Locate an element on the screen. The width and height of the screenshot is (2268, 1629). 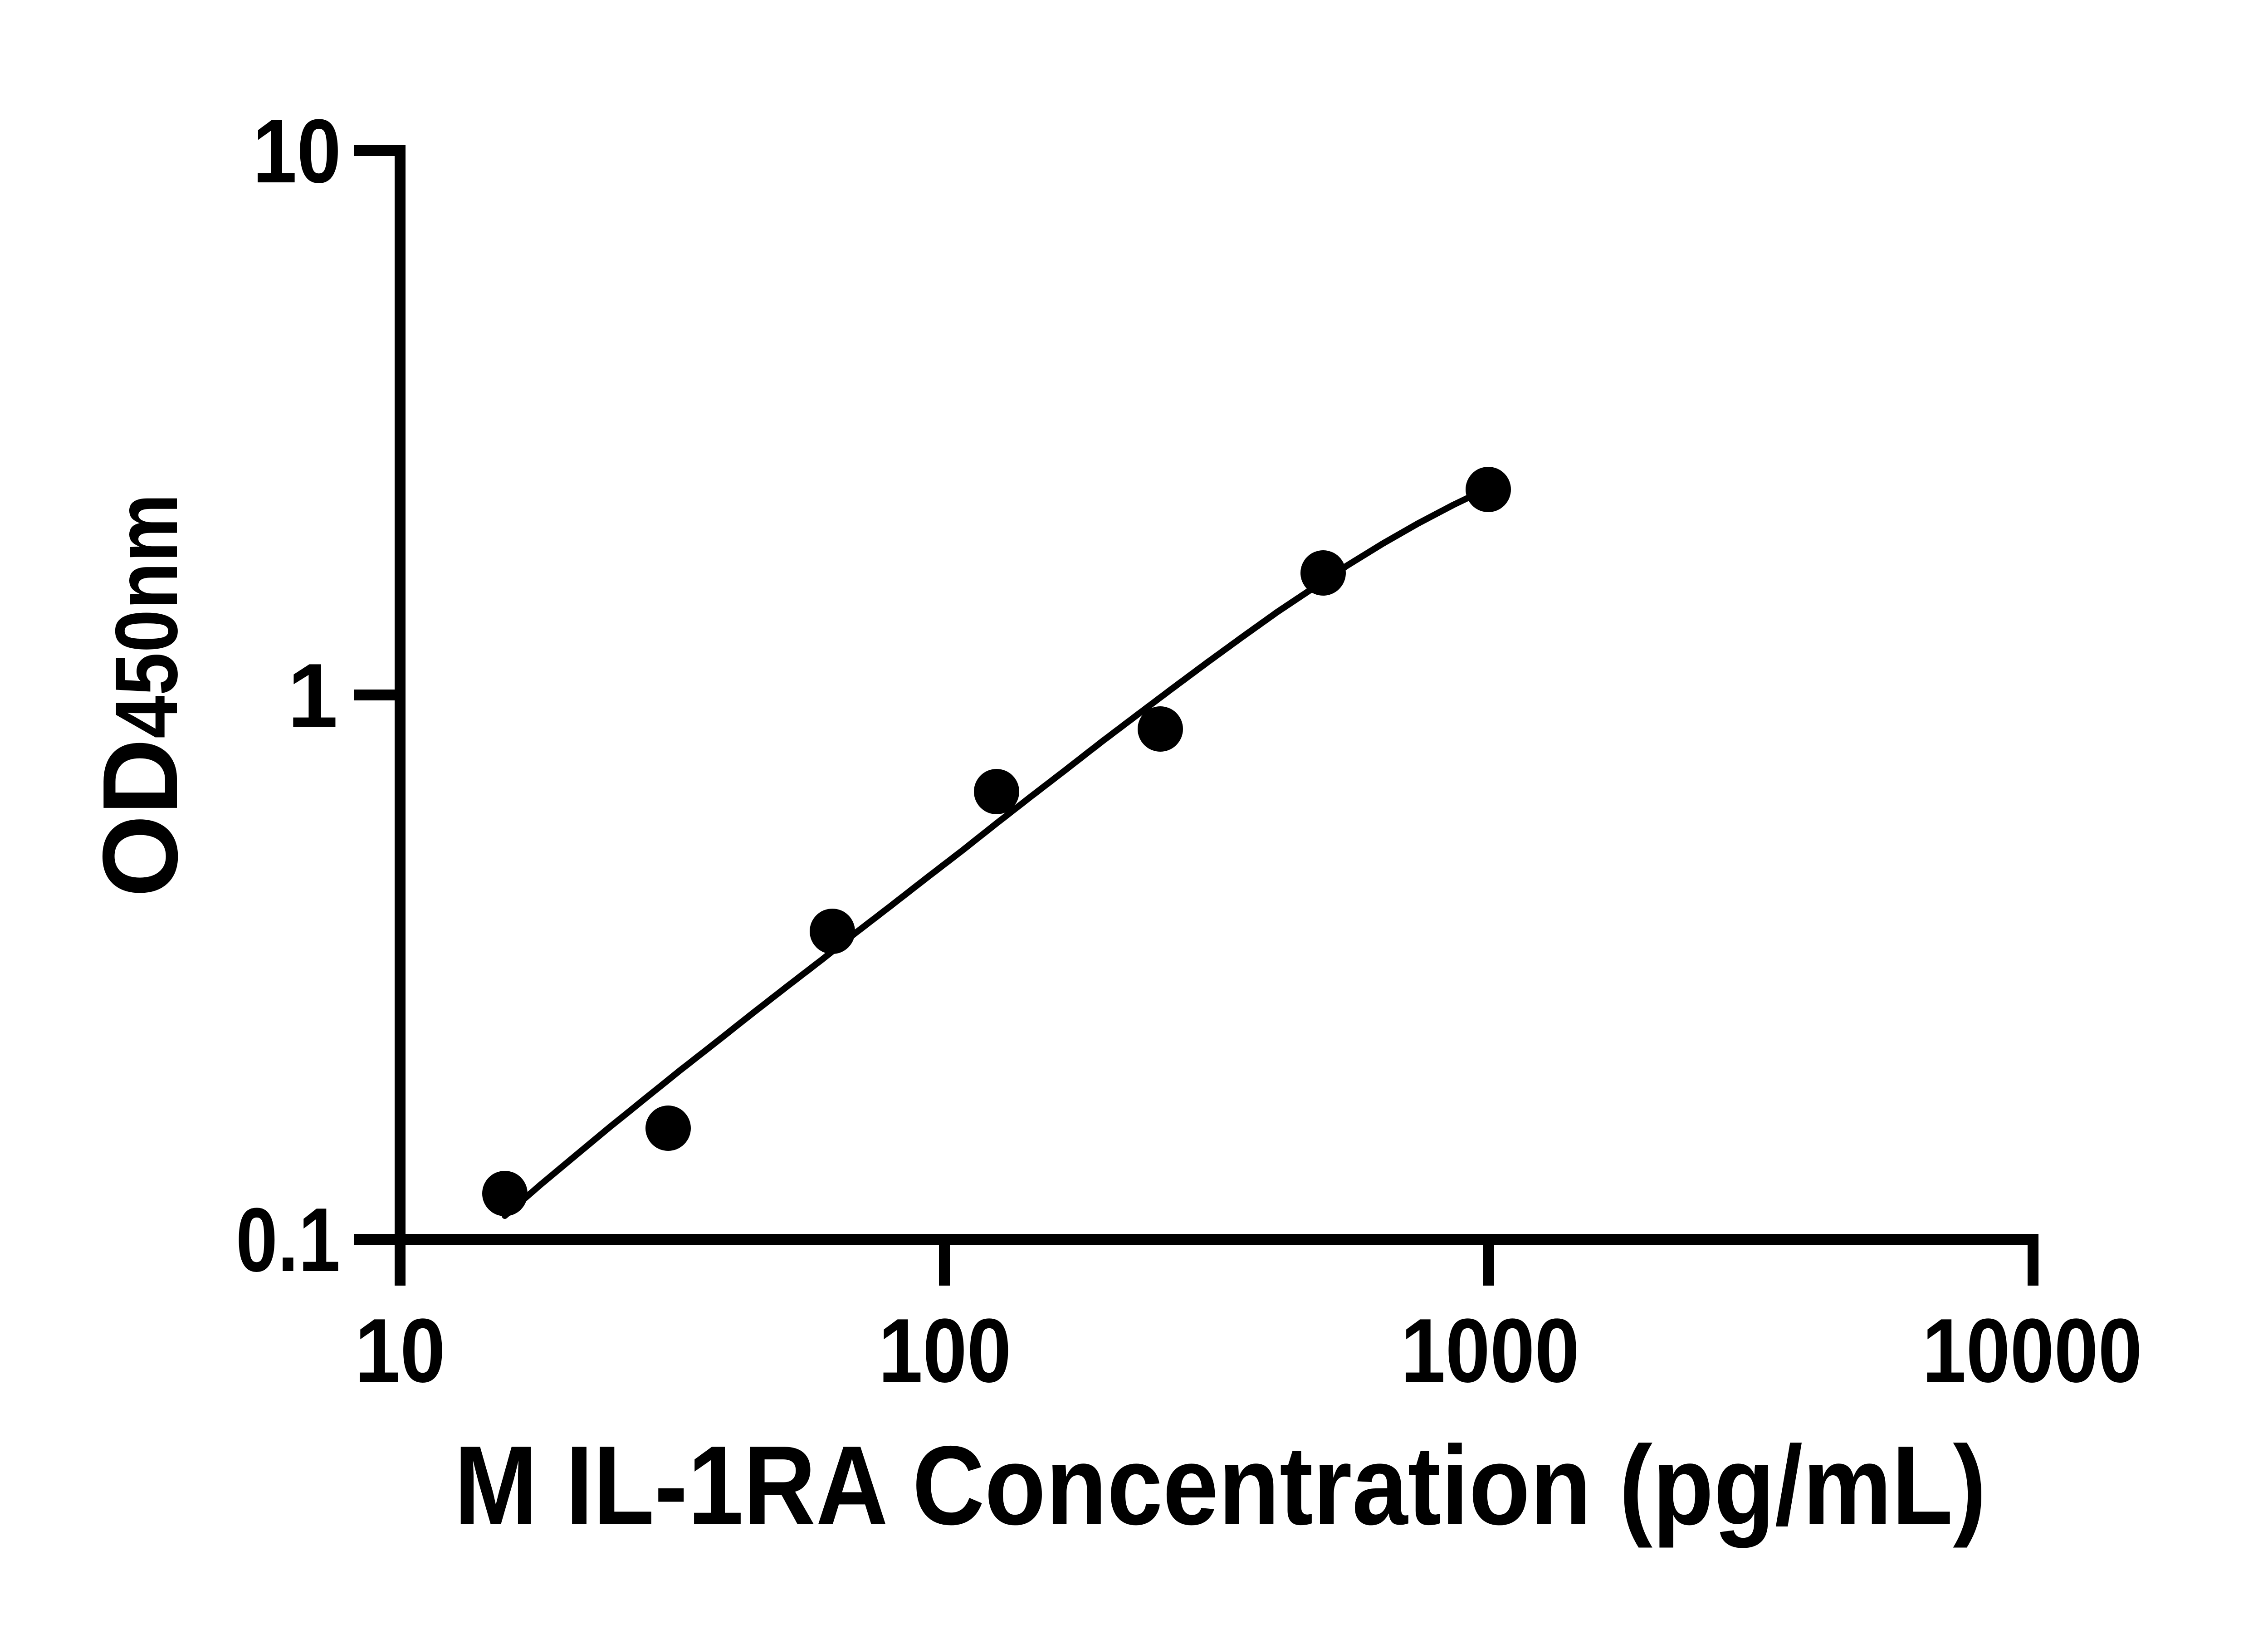
svg-text: 0.1 is located at coordinates (288, 1240).